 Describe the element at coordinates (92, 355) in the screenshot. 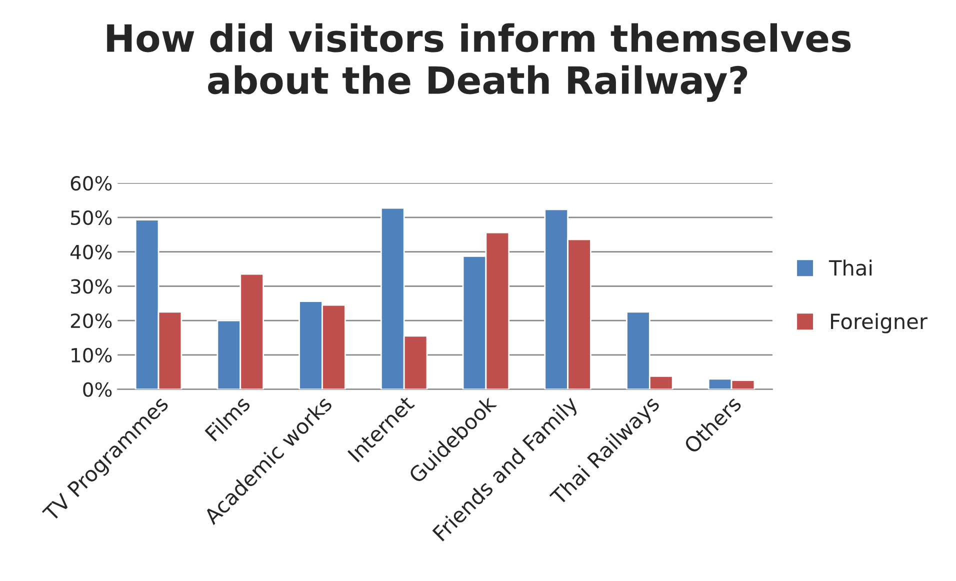

I see `y-tick-label: 10%` at that location.